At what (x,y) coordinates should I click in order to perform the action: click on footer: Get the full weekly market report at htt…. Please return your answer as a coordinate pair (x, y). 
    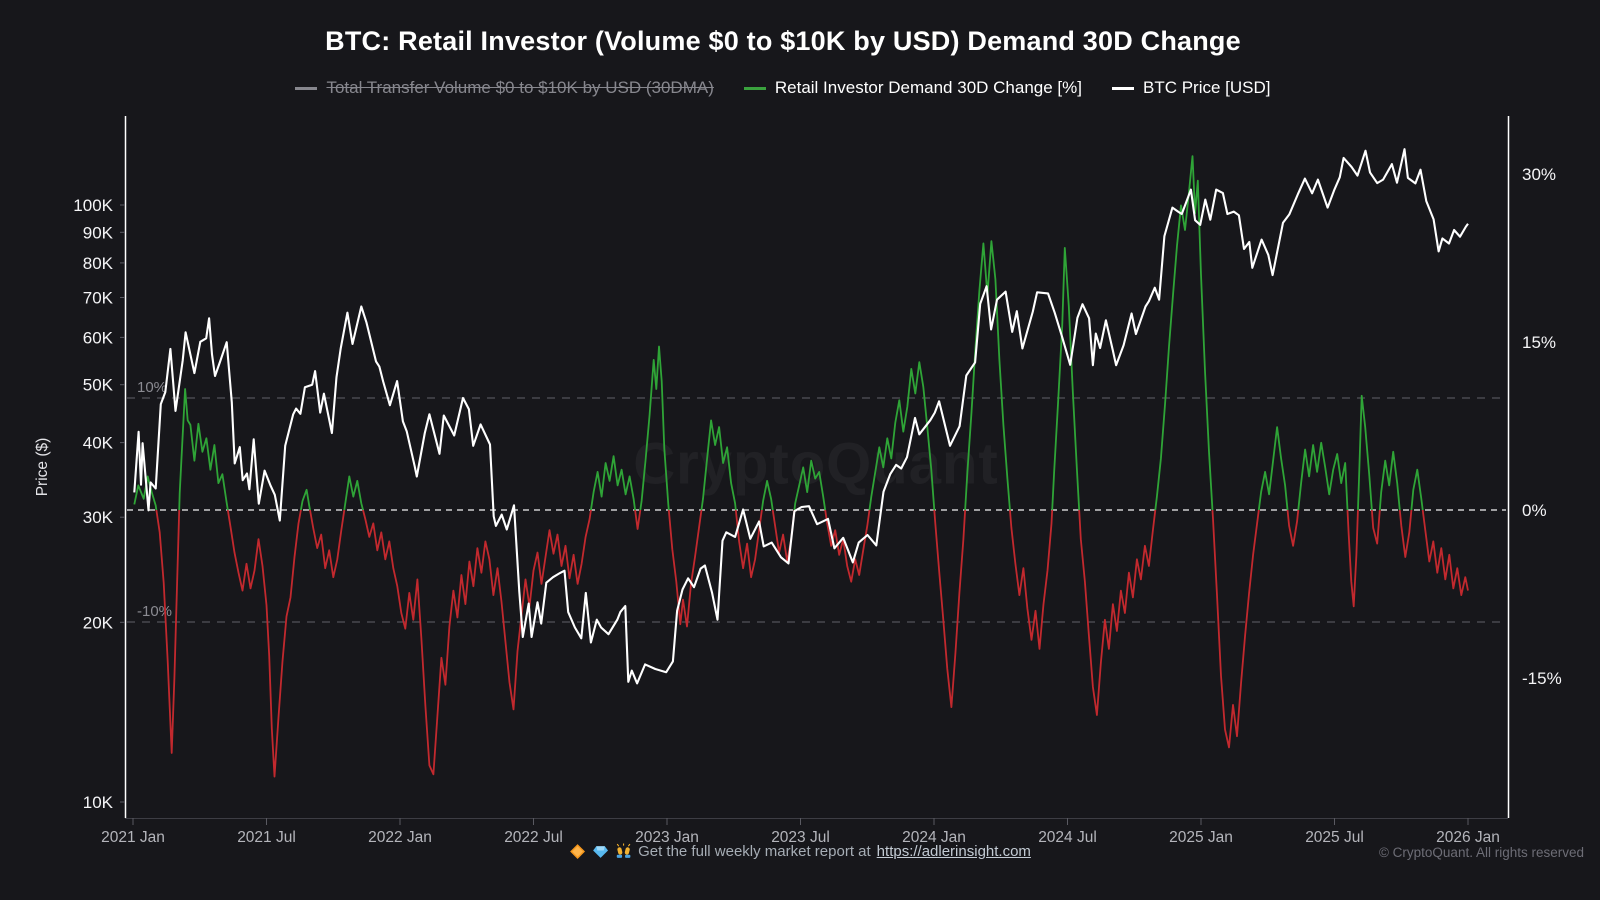
    Looking at the image, I should click on (800, 858).